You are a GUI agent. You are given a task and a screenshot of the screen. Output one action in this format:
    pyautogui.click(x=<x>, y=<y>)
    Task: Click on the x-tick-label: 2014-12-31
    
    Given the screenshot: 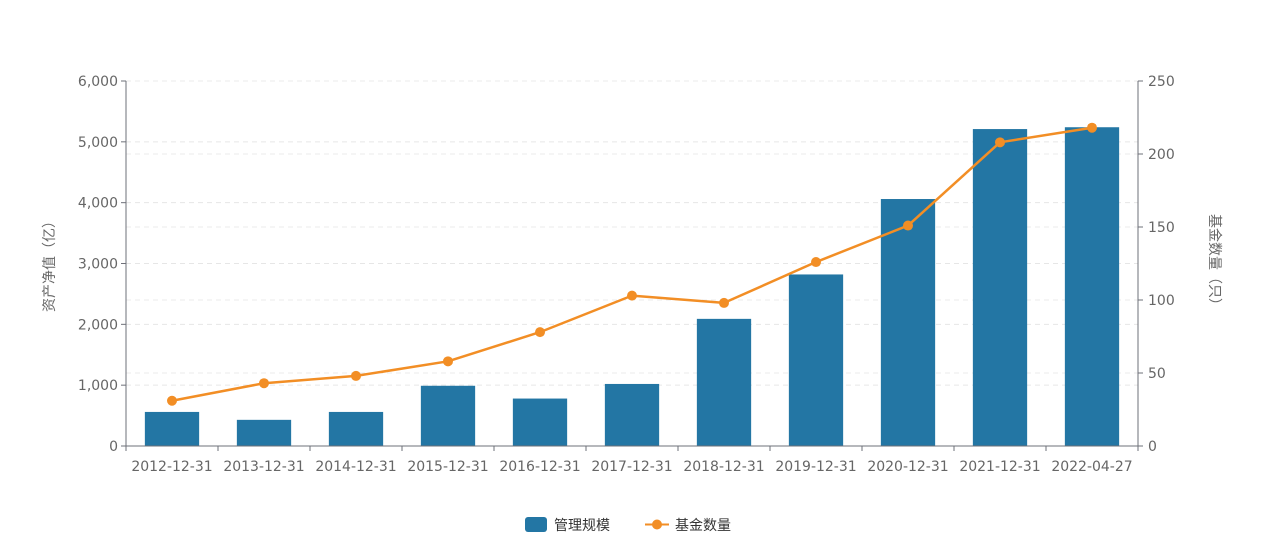 What is the action you would take?
    pyautogui.click(x=355, y=467)
    